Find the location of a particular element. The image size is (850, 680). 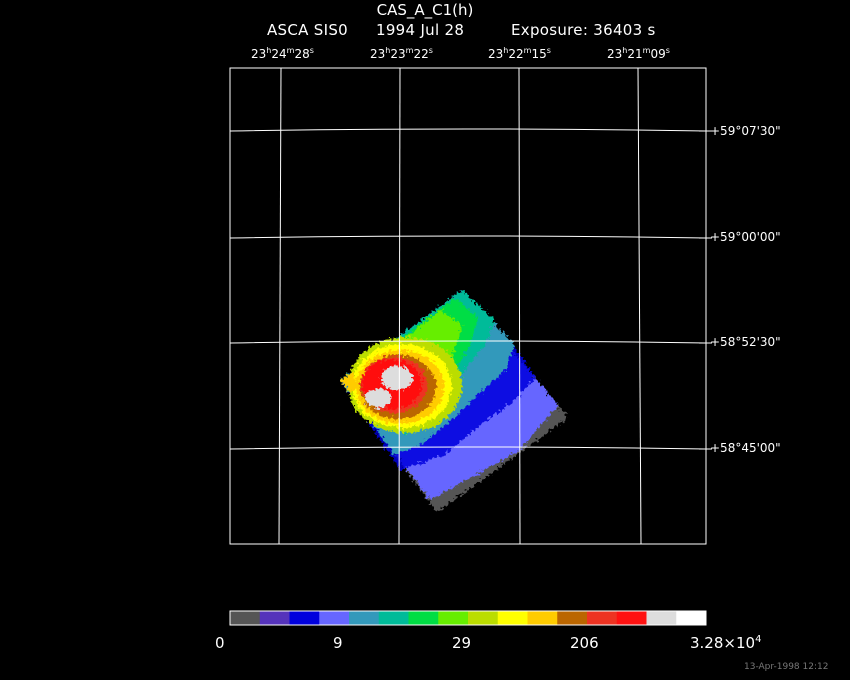

dec-label-4: +58°45'00" is located at coordinates (745, 448).